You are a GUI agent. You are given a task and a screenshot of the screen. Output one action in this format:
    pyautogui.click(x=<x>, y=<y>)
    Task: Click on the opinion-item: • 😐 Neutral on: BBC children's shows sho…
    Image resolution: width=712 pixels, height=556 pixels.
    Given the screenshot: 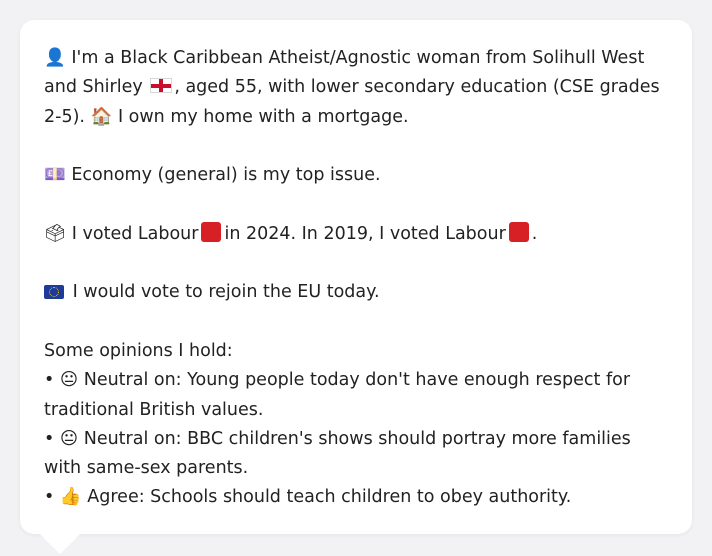 What is the action you would take?
    pyautogui.click(x=358, y=454)
    